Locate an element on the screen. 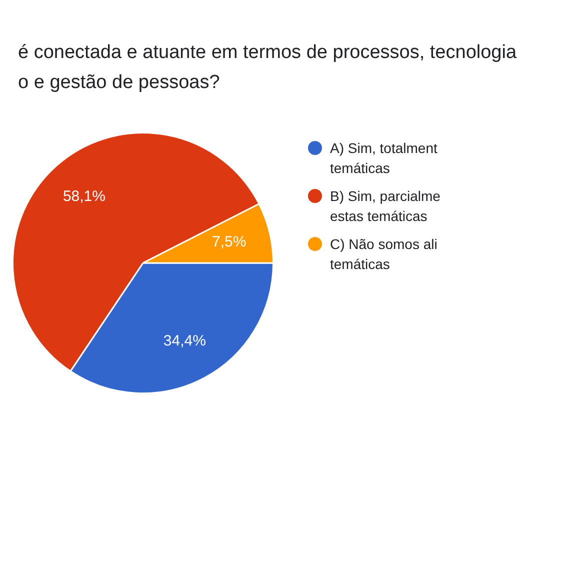 The height and width of the screenshot is (585, 585). data-label: 58,1% is located at coordinates (84, 196).